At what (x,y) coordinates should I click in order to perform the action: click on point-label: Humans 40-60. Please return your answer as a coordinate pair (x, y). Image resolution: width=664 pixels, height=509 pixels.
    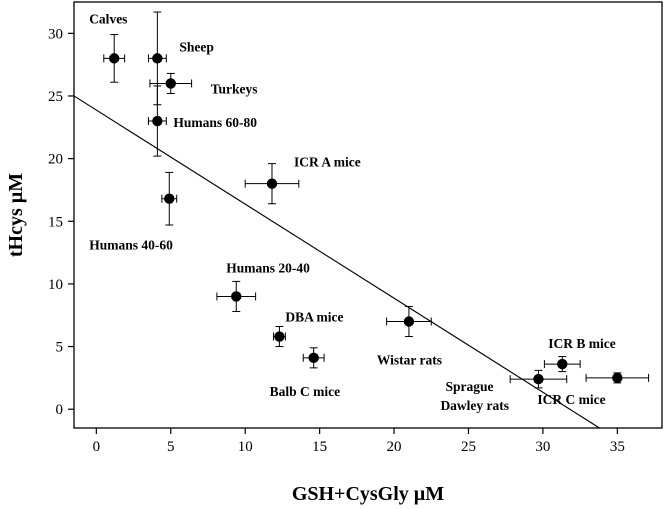
    Looking at the image, I should click on (131, 245).